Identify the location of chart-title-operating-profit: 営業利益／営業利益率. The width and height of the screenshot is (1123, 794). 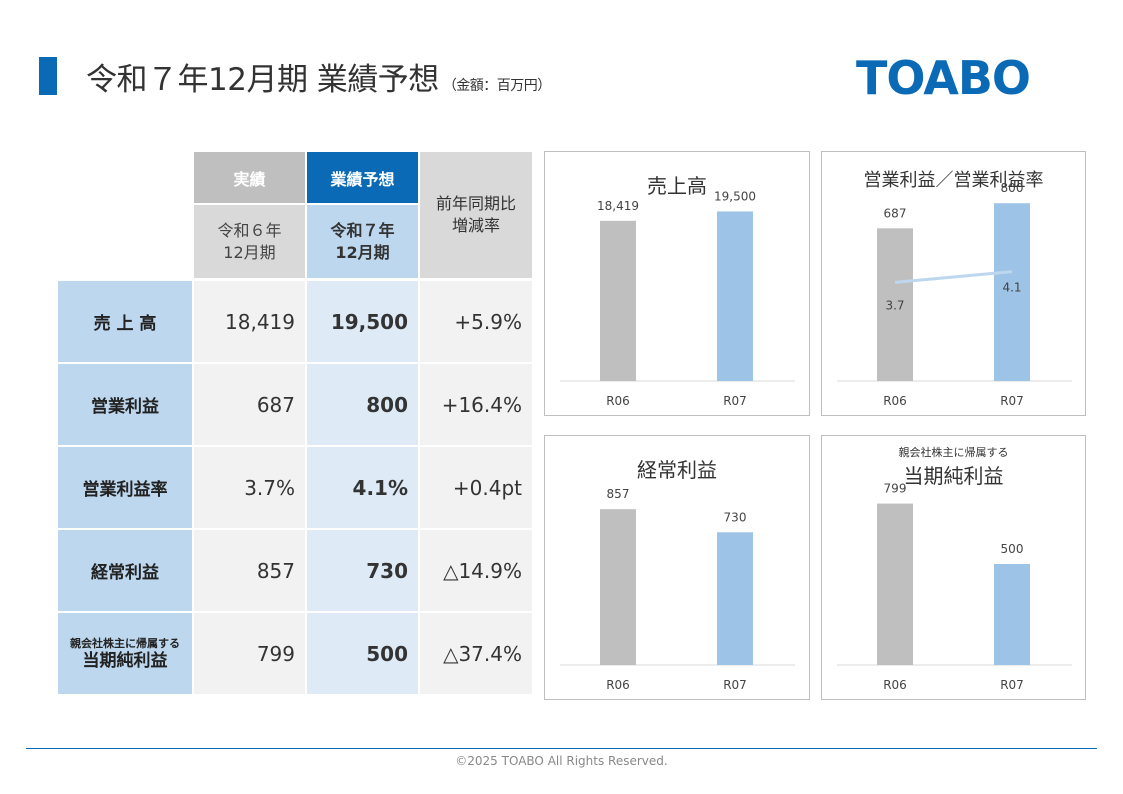
(953, 180).